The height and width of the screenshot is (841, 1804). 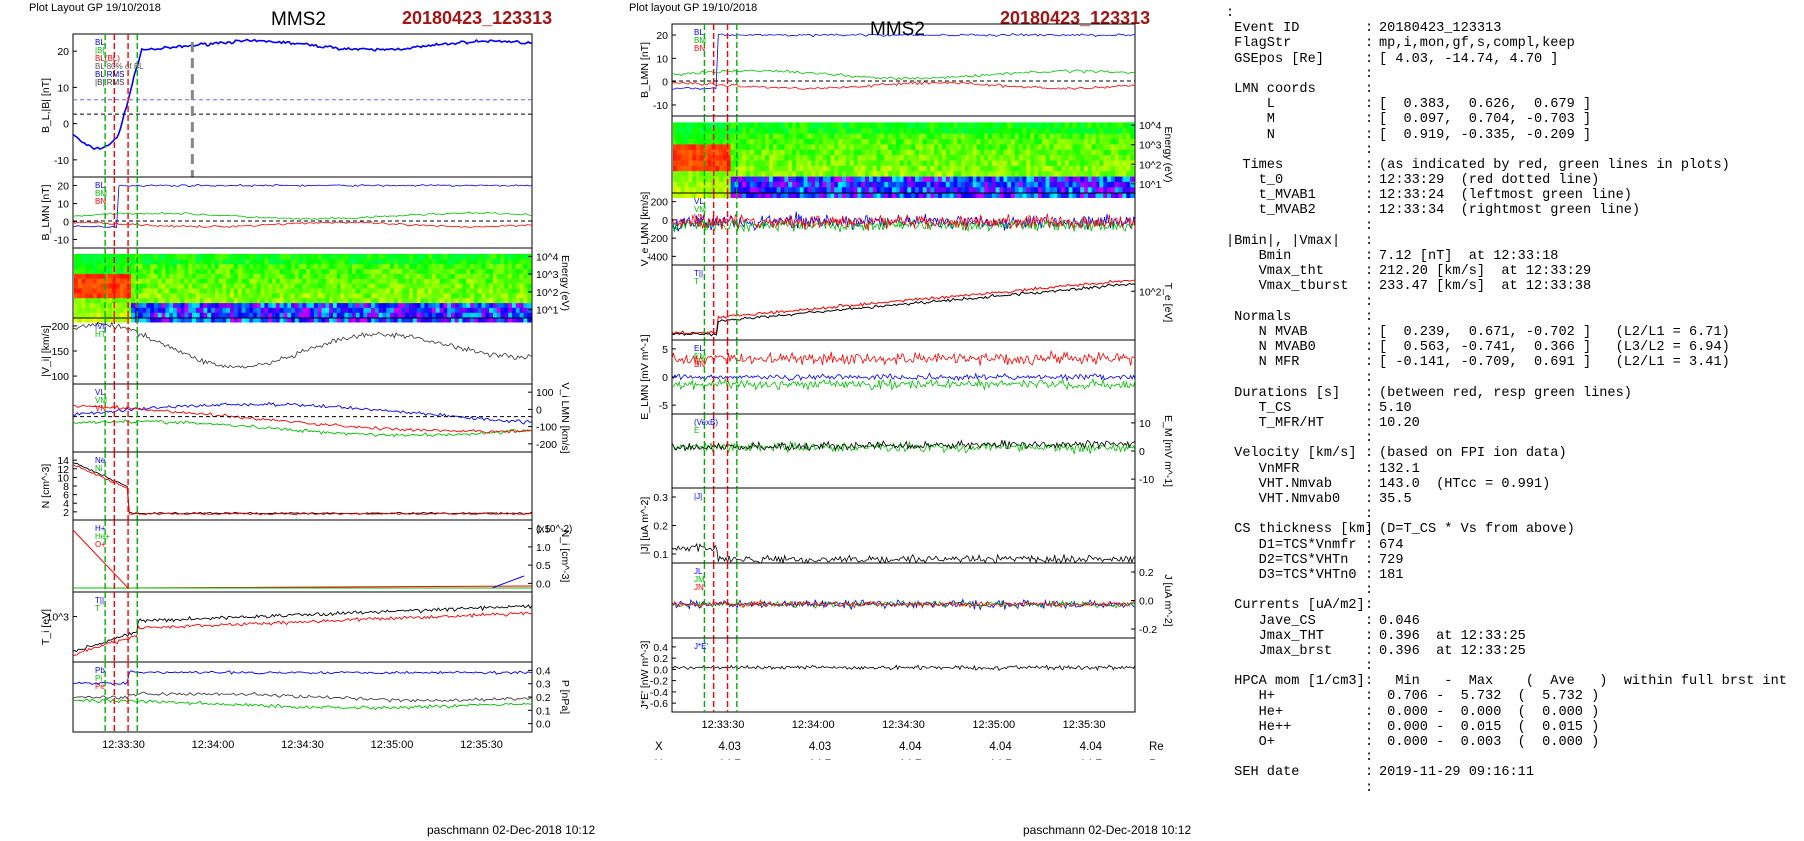 I want to click on panel-frame, so click(x=903, y=451).